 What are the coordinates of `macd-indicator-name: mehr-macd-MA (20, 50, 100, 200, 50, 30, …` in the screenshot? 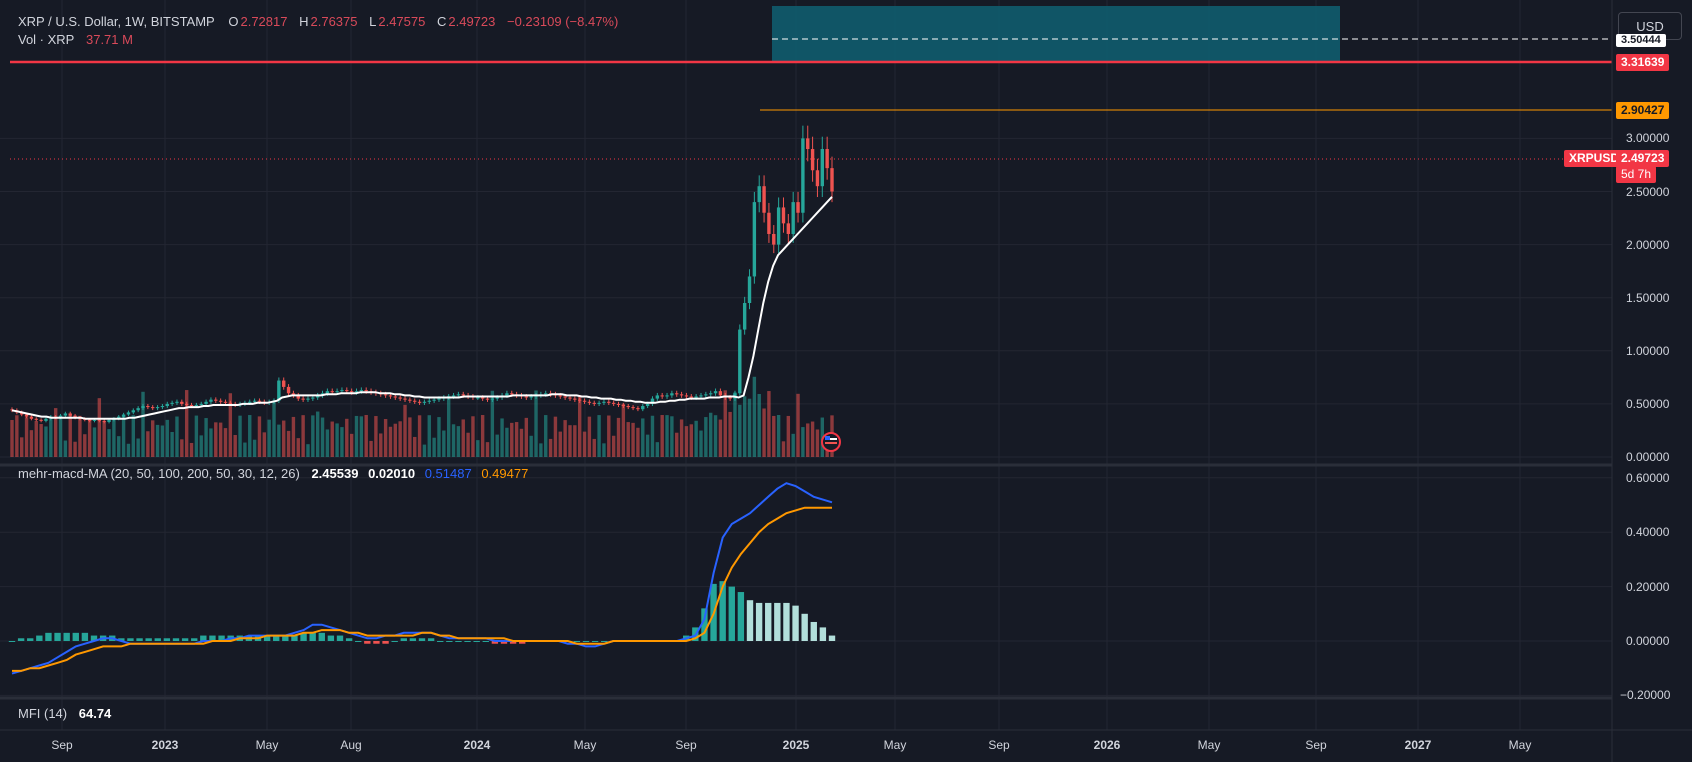 It's located at (159, 473).